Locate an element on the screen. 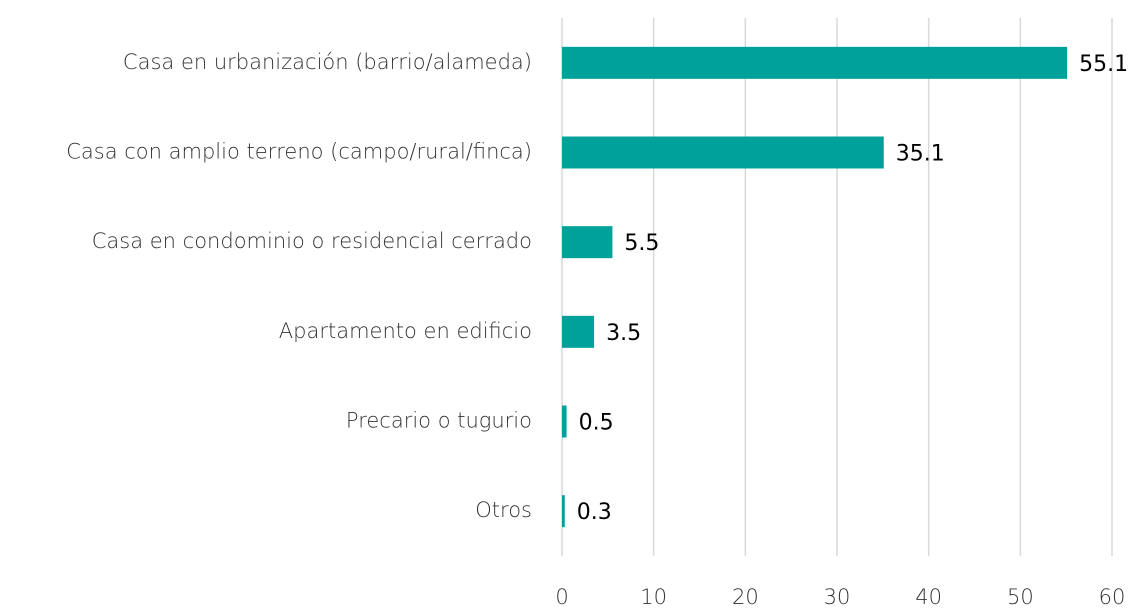 This screenshot has width=1137, height=608. y-tick-label: Casa en condominio o residencial cerrado is located at coordinates (312, 241).